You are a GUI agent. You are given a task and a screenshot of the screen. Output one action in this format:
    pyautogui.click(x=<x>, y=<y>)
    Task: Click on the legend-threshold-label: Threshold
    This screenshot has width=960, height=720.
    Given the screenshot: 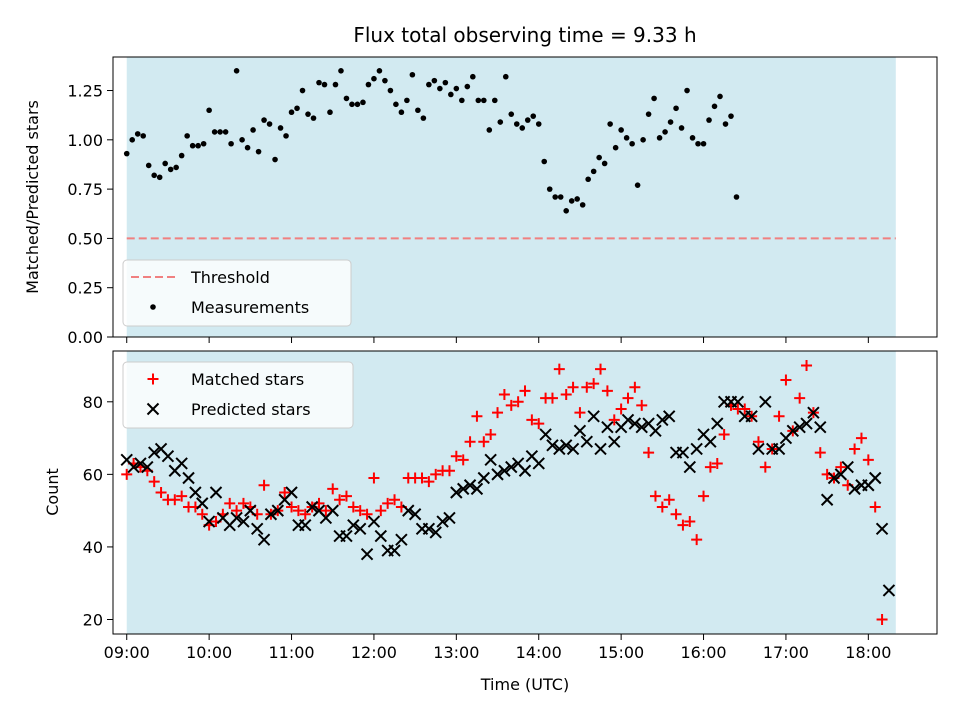 What is the action you would take?
    pyautogui.click(x=230, y=277)
    